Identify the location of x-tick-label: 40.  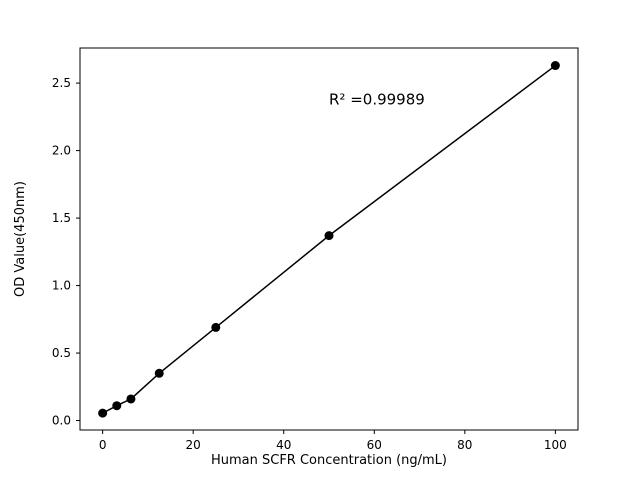
(283, 445).